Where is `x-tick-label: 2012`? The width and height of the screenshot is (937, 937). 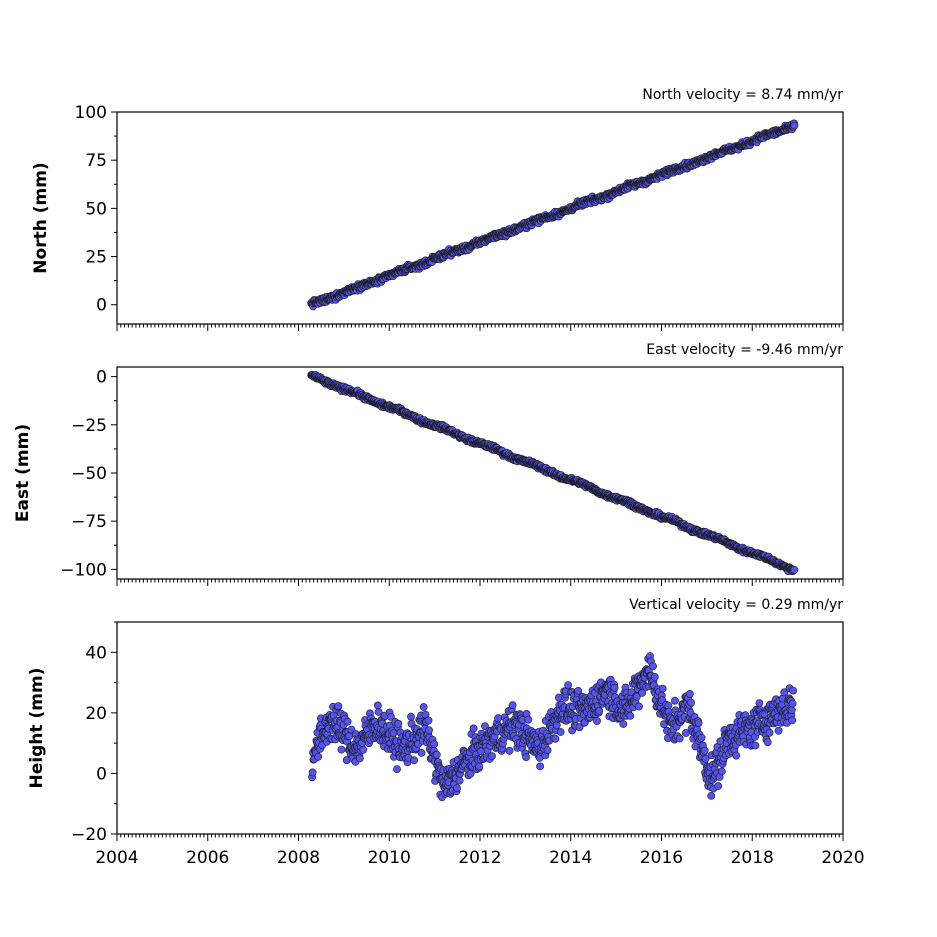 x-tick-label: 2012 is located at coordinates (479, 858).